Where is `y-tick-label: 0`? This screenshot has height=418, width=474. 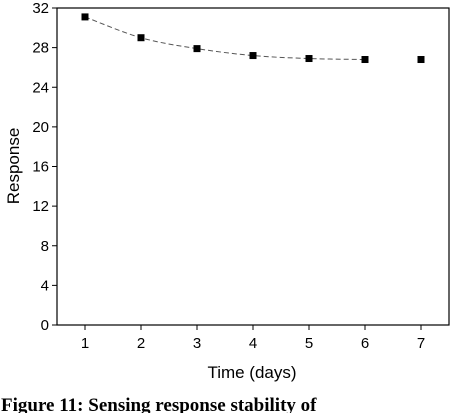
y-tick-label: 0 is located at coordinates (45, 325).